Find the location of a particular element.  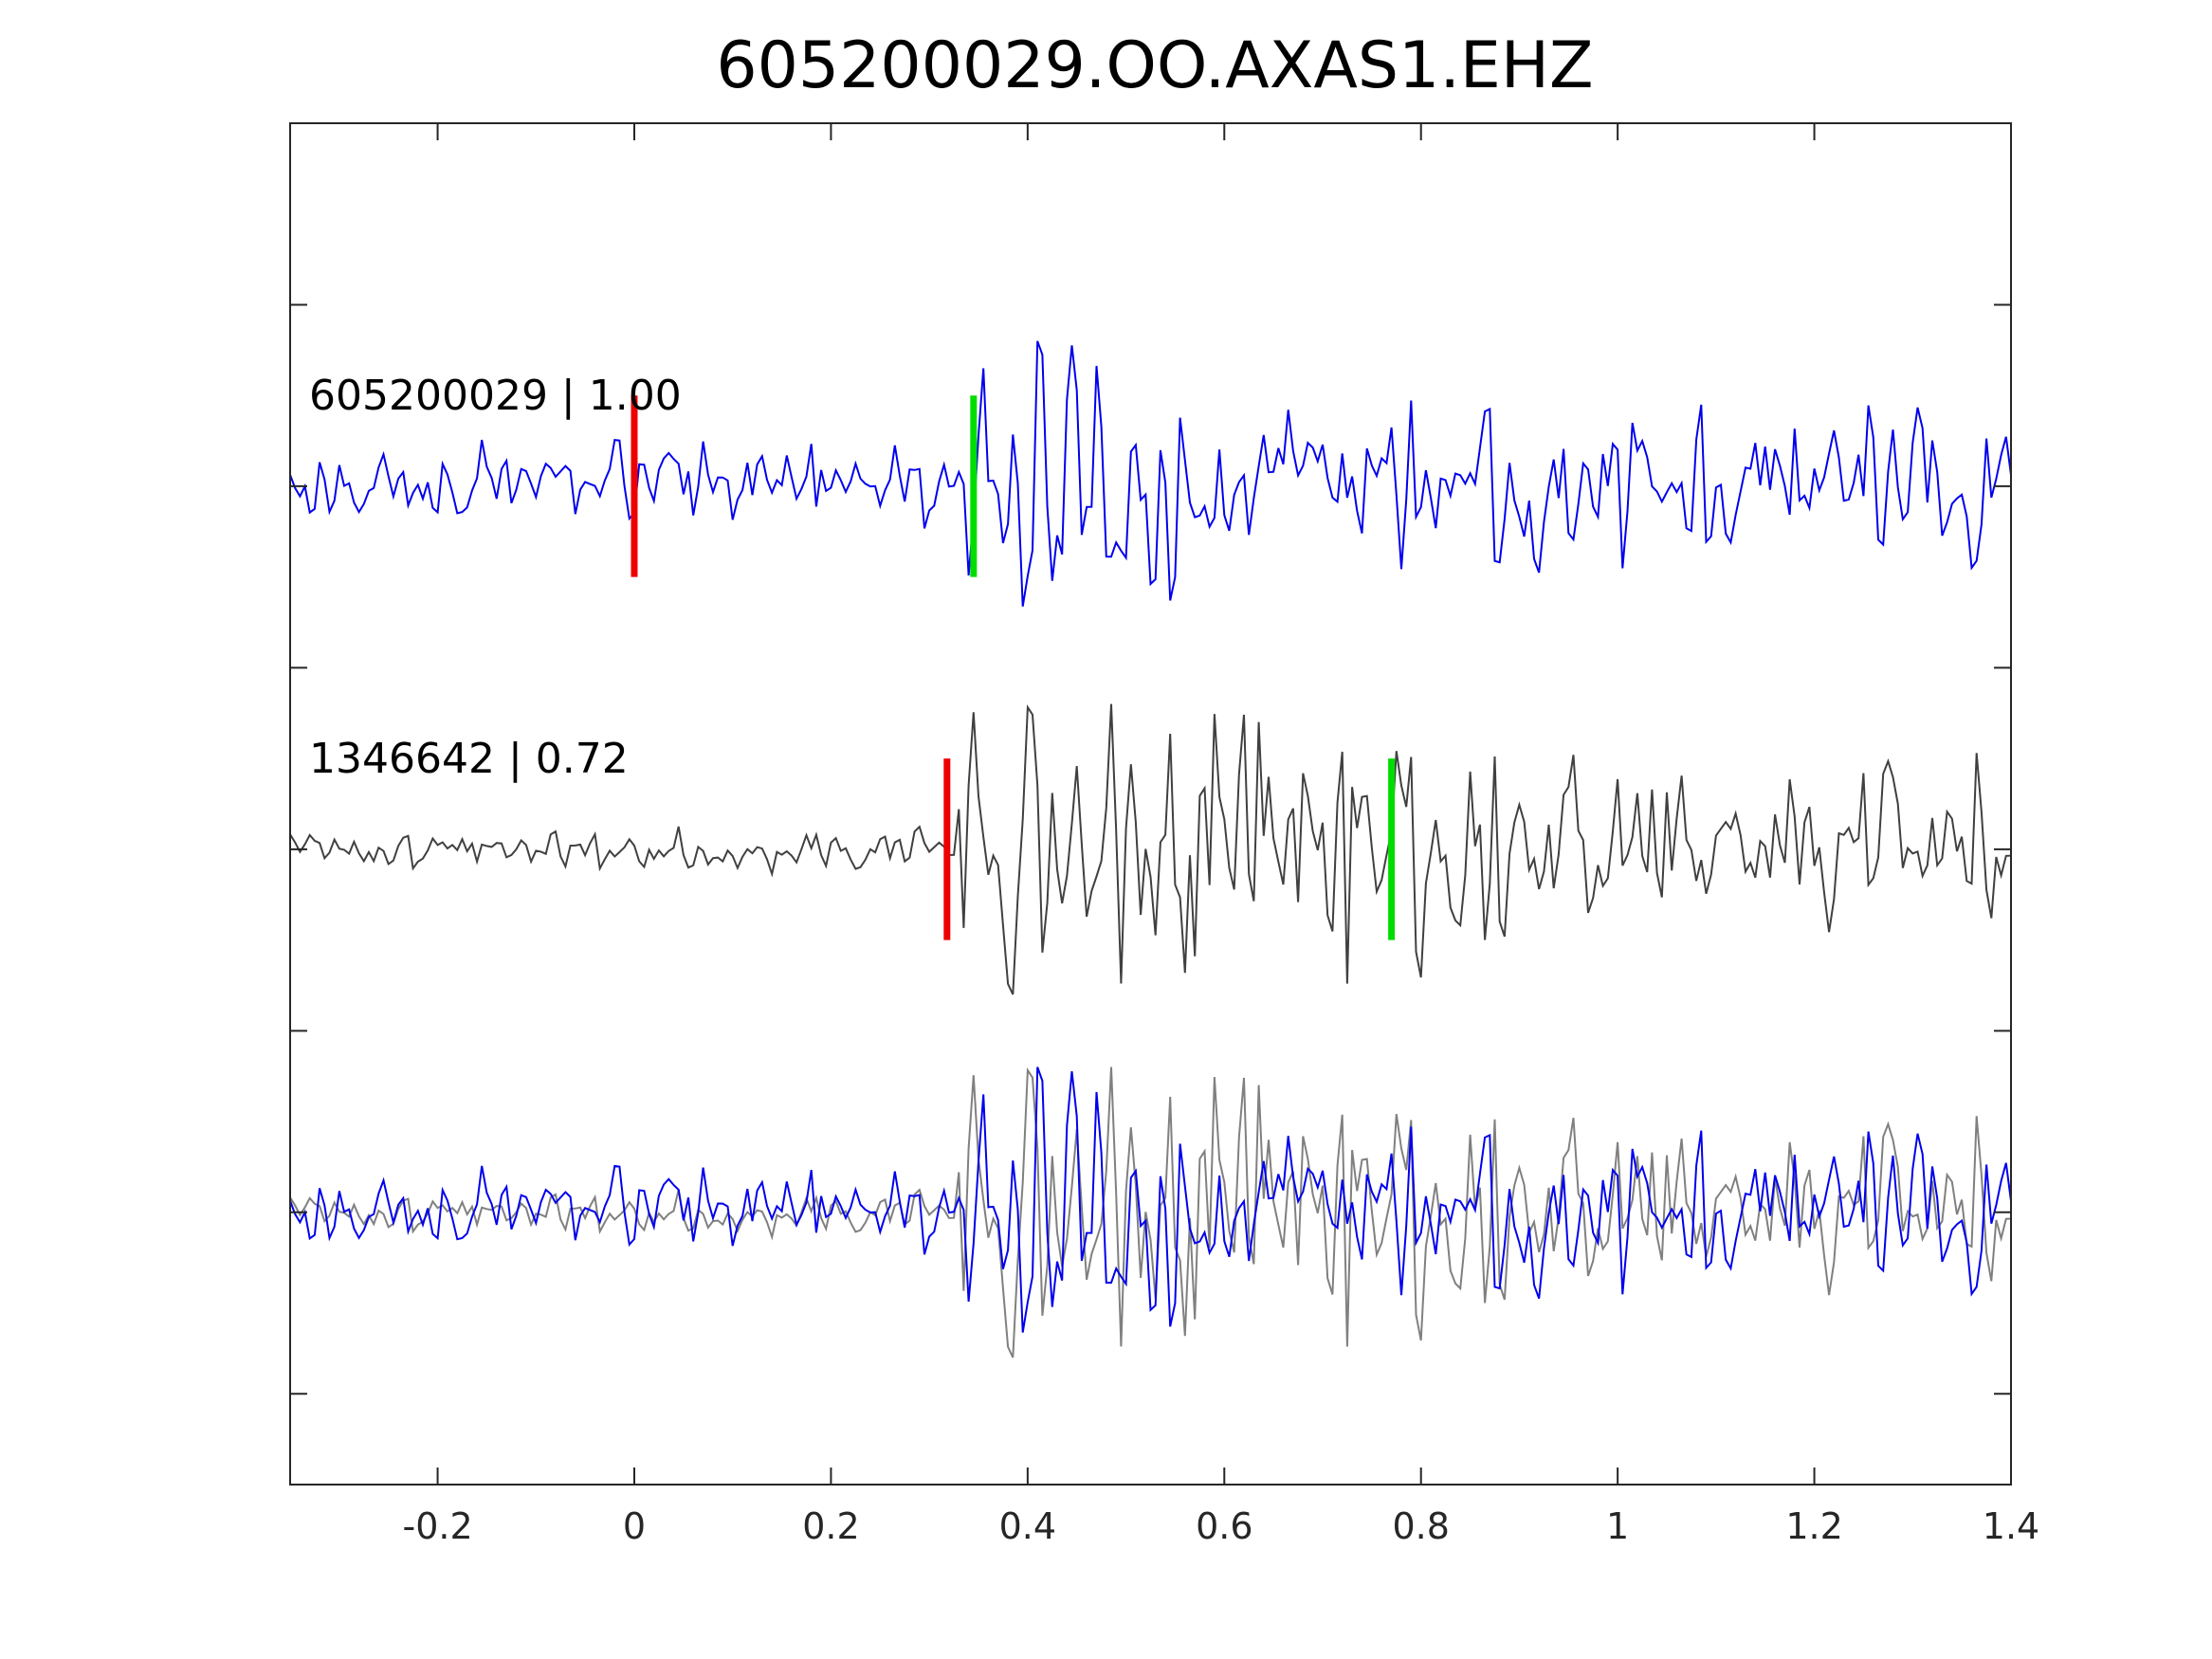

x-tick-label: 1.2 is located at coordinates (1813, 1526).